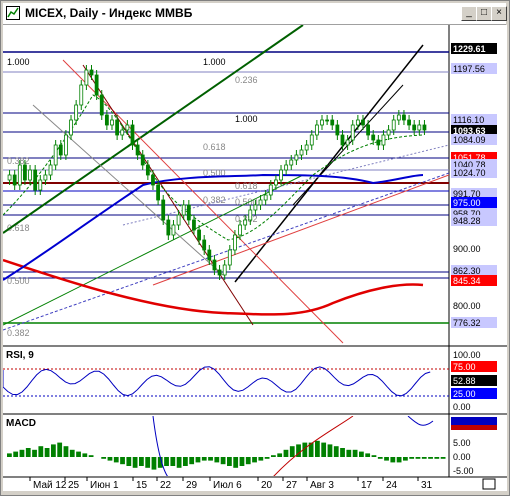 This screenshot has width=510, height=496. I want to click on fib-level-label: 0.500, so click(214, 173).